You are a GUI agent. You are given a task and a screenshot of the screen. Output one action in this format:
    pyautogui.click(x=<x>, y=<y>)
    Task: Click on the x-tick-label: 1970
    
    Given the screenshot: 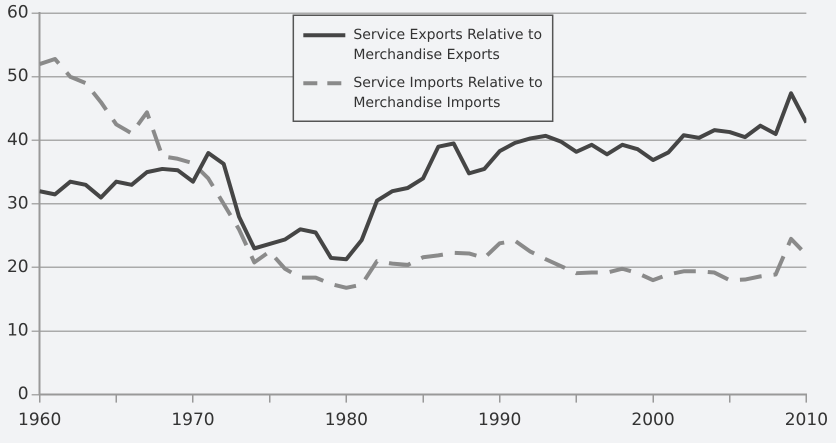 What is the action you would take?
    pyautogui.click(x=193, y=420)
    